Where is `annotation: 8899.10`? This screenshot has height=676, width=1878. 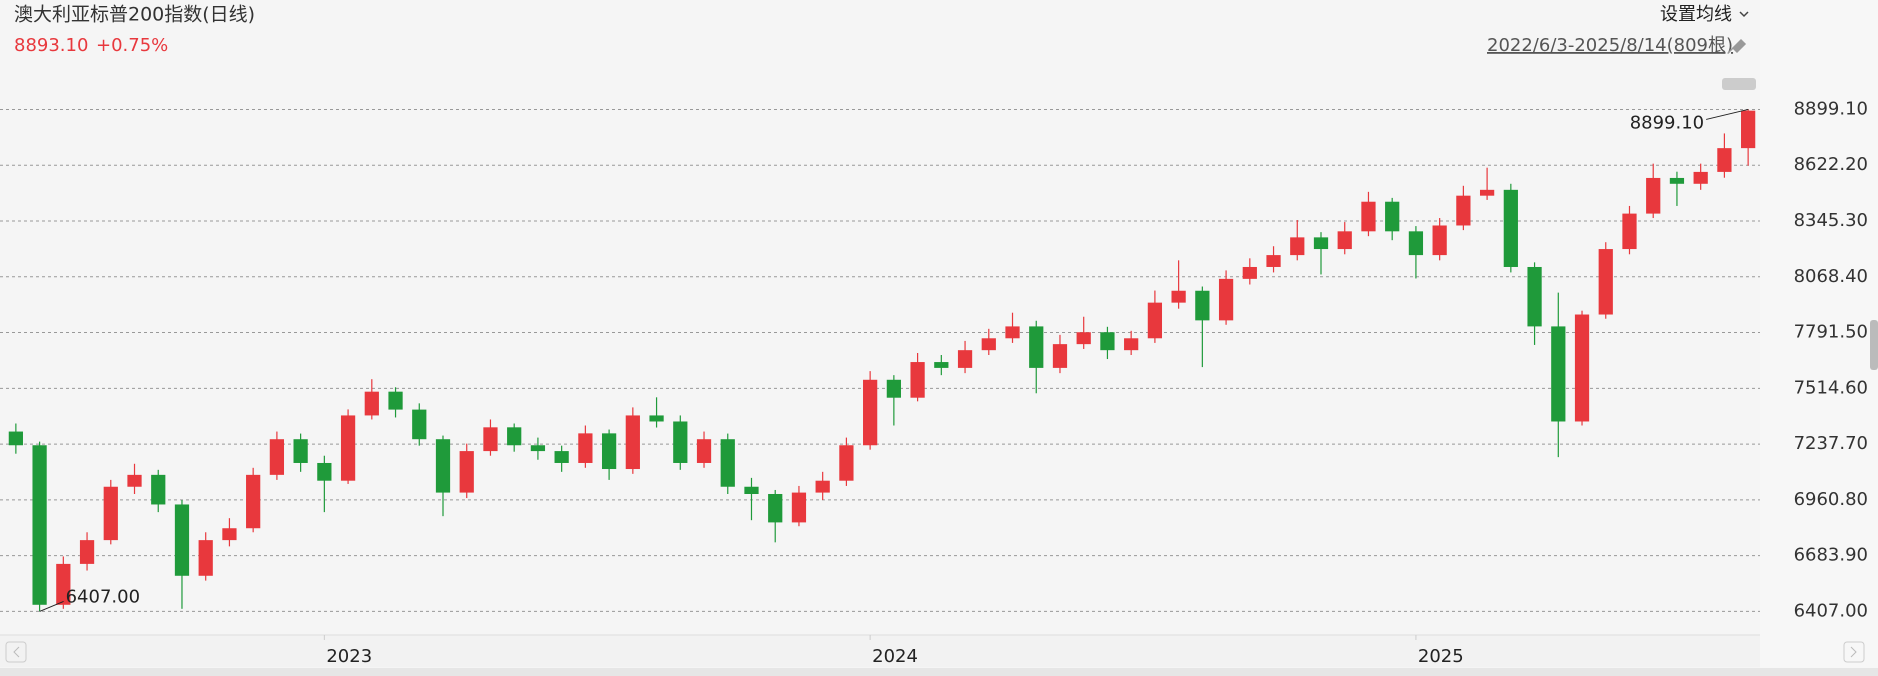
annotation: 8899.10 is located at coordinates (1667, 122).